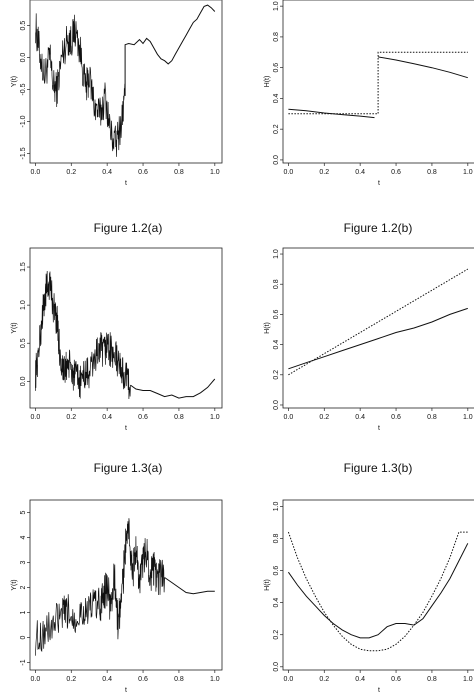 The image size is (474, 700). Describe the element at coordinates (23, 89) in the screenshot. I see `y-tick-label: -0.5` at that location.